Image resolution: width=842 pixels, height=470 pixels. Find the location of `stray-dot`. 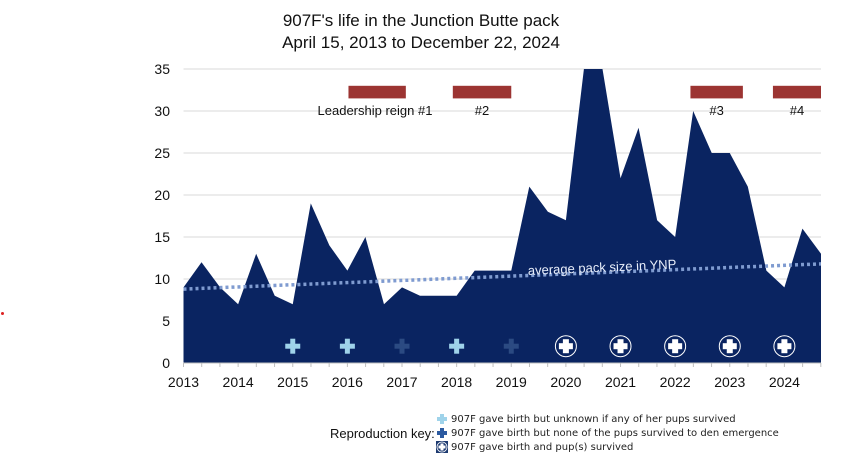

stray-dot is located at coordinates (2, 313).